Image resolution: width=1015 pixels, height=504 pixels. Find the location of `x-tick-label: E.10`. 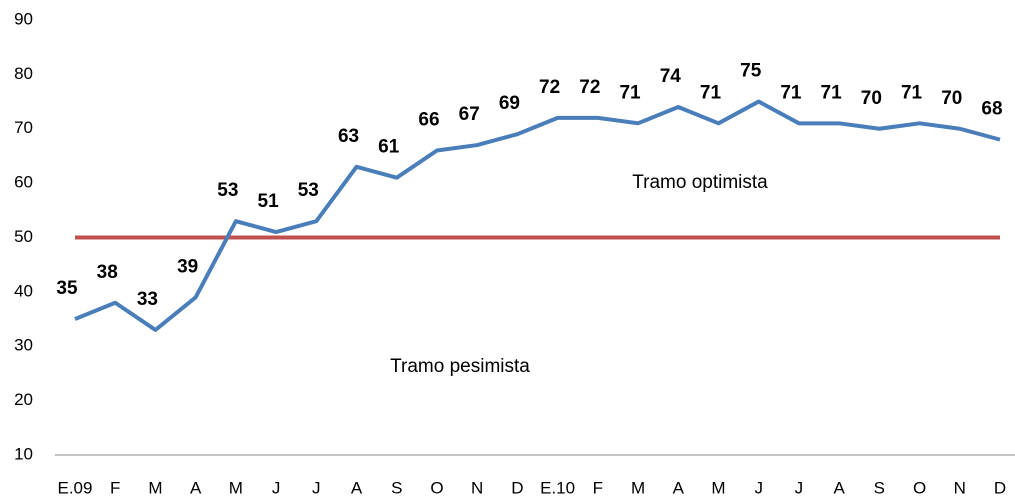

x-tick-label: E.10 is located at coordinates (557, 487).